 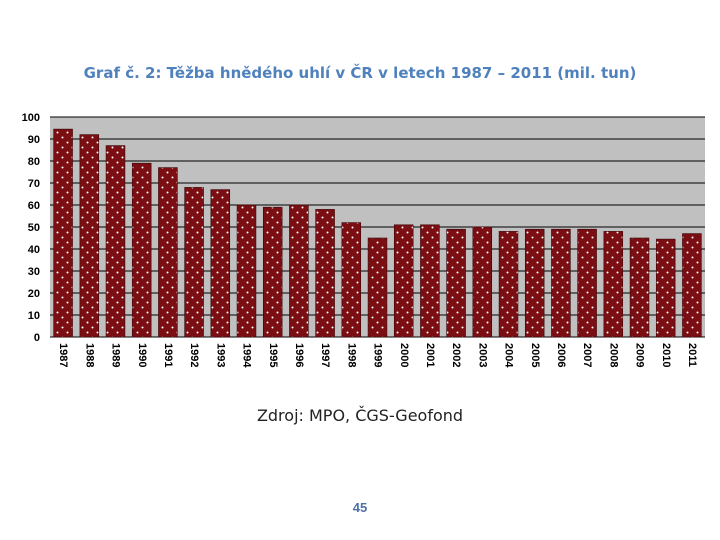 I want to click on y-tick-label: 20, so click(x=34, y=294).